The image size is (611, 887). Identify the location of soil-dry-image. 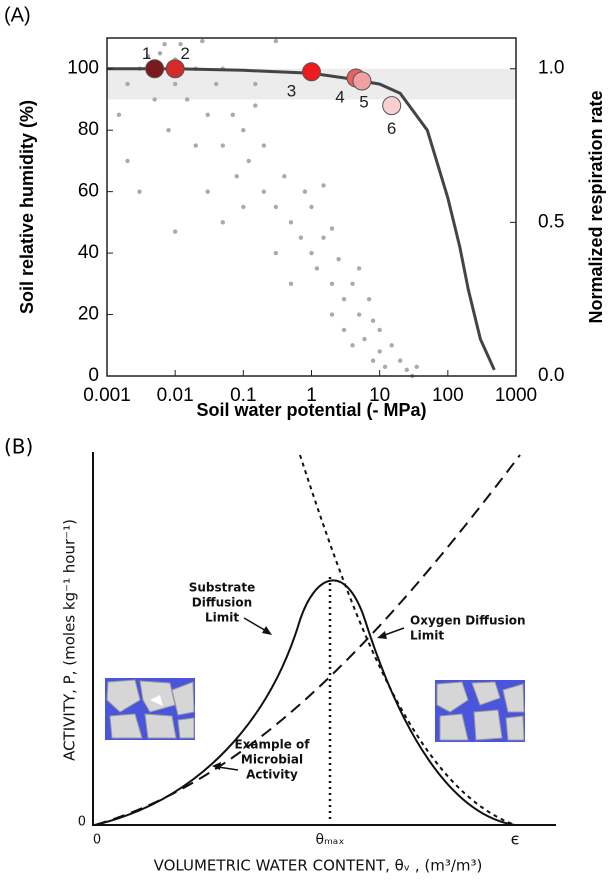
(150, 709).